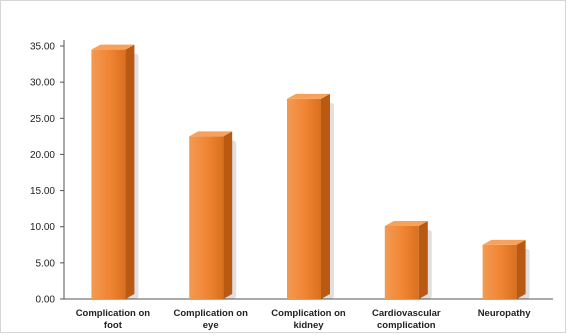 This screenshot has height=335, width=569. I want to click on x-category-label: Cardiovascular, so click(406, 313).